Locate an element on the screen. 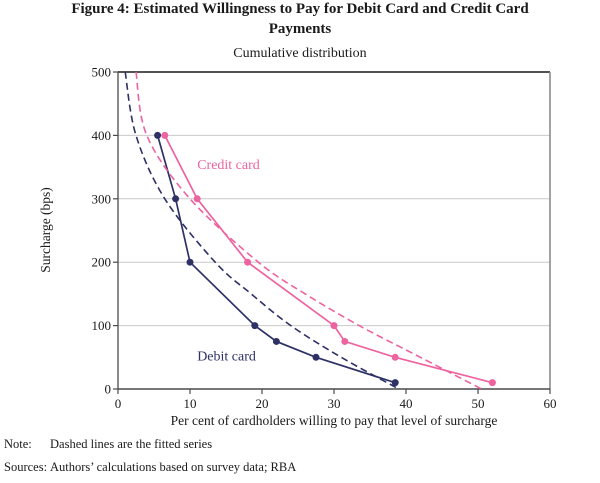 This screenshot has width=600, height=483. note-label: Note: is located at coordinates (18, 444).